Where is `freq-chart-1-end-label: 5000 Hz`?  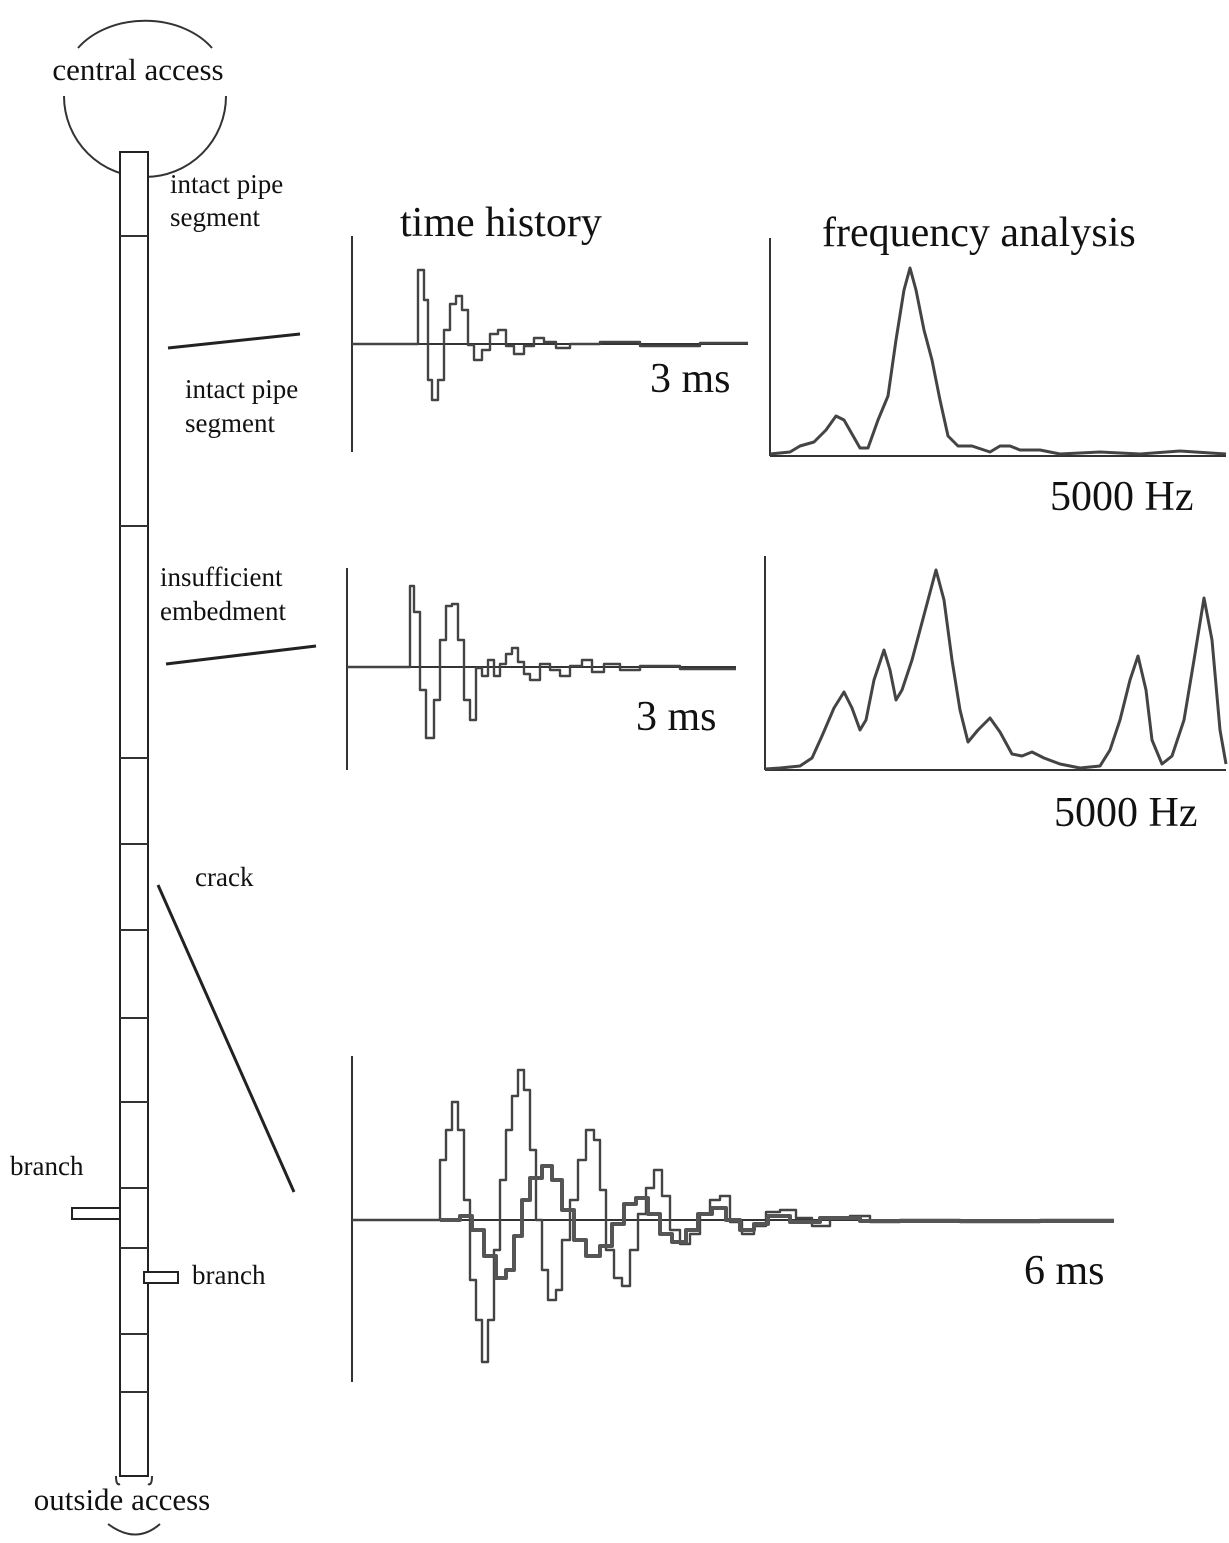 freq-chart-1-end-label: 5000 Hz is located at coordinates (1121, 497).